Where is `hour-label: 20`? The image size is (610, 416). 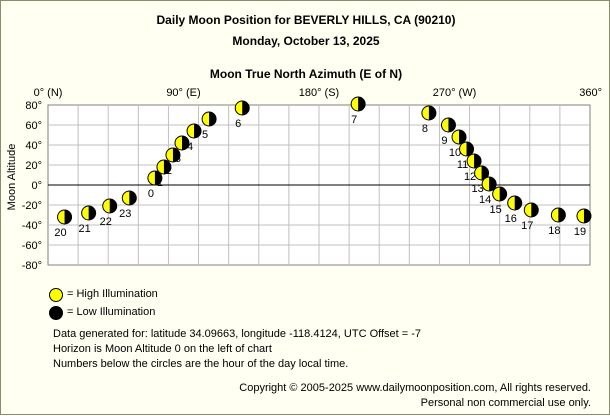 hour-label: 20 is located at coordinates (60, 233).